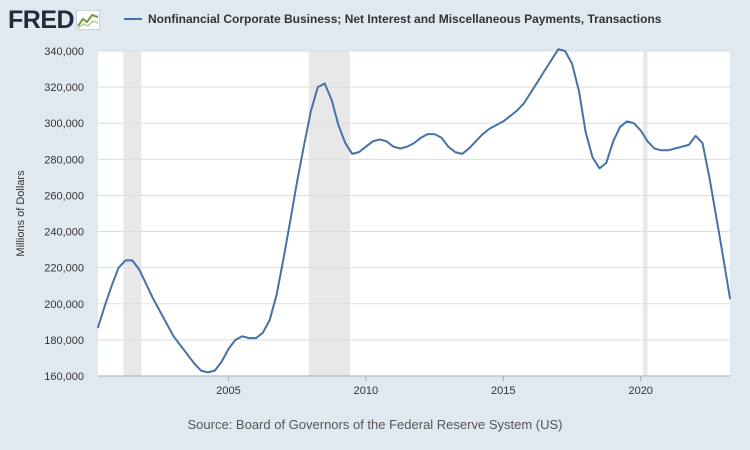 The width and height of the screenshot is (750, 450). Describe the element at coordinates (64, 160) in the screenshot. I see `y-tick-label: 280,000` at that location.